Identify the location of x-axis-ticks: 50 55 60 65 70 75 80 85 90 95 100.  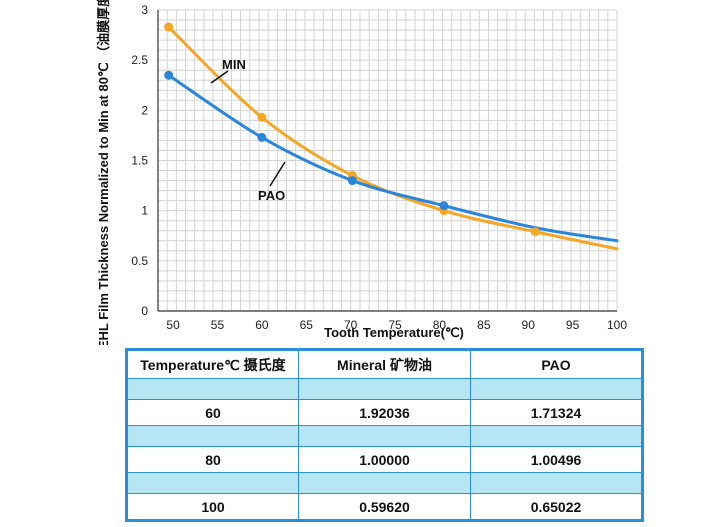
(396, 325).